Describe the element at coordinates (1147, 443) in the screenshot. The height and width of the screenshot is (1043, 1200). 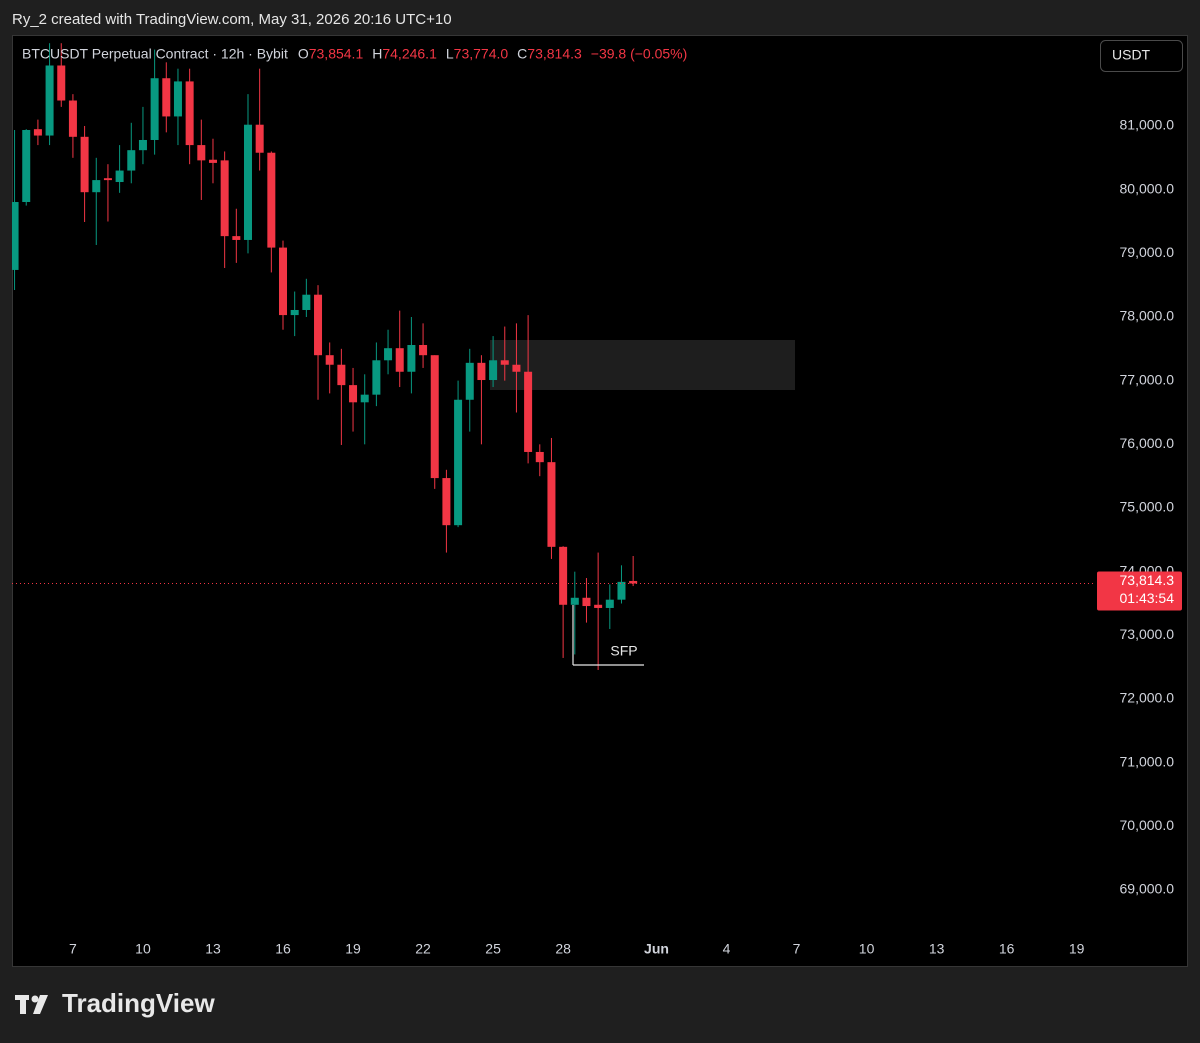
I see `y-tick-label: 76,000.0` at that location.